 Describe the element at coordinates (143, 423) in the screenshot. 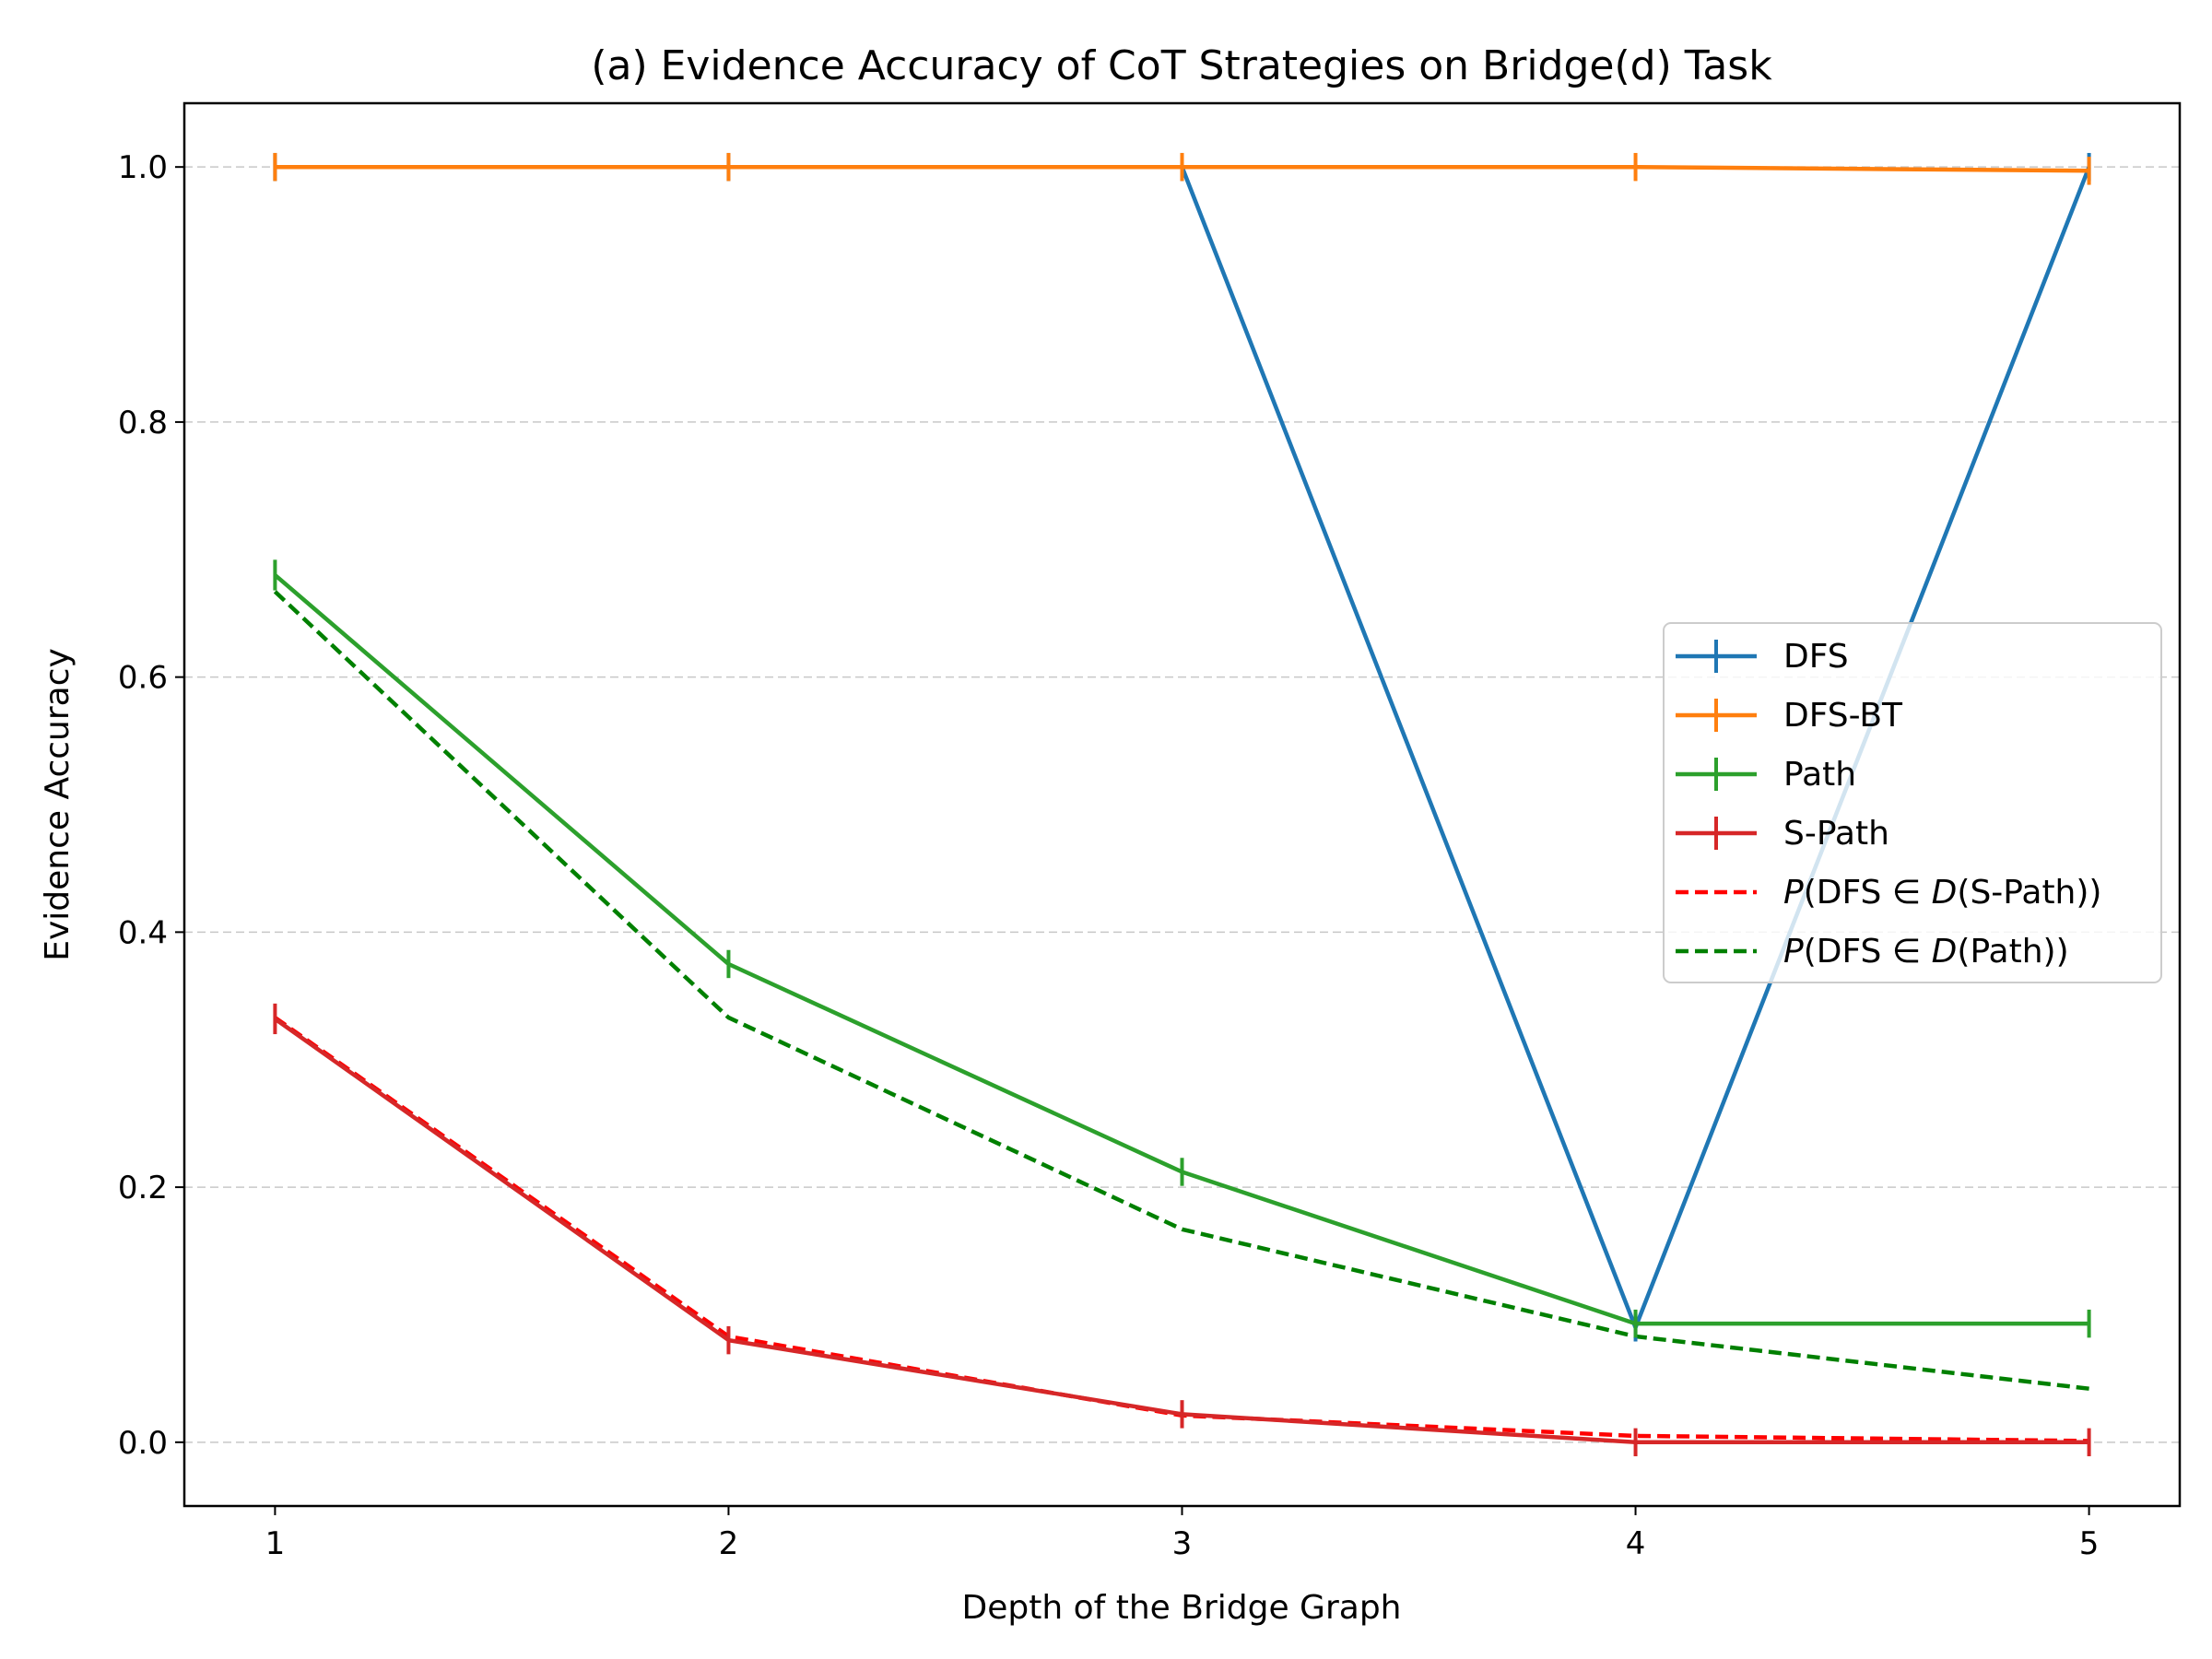

I see `y-tick-label: 0.8` at that location.